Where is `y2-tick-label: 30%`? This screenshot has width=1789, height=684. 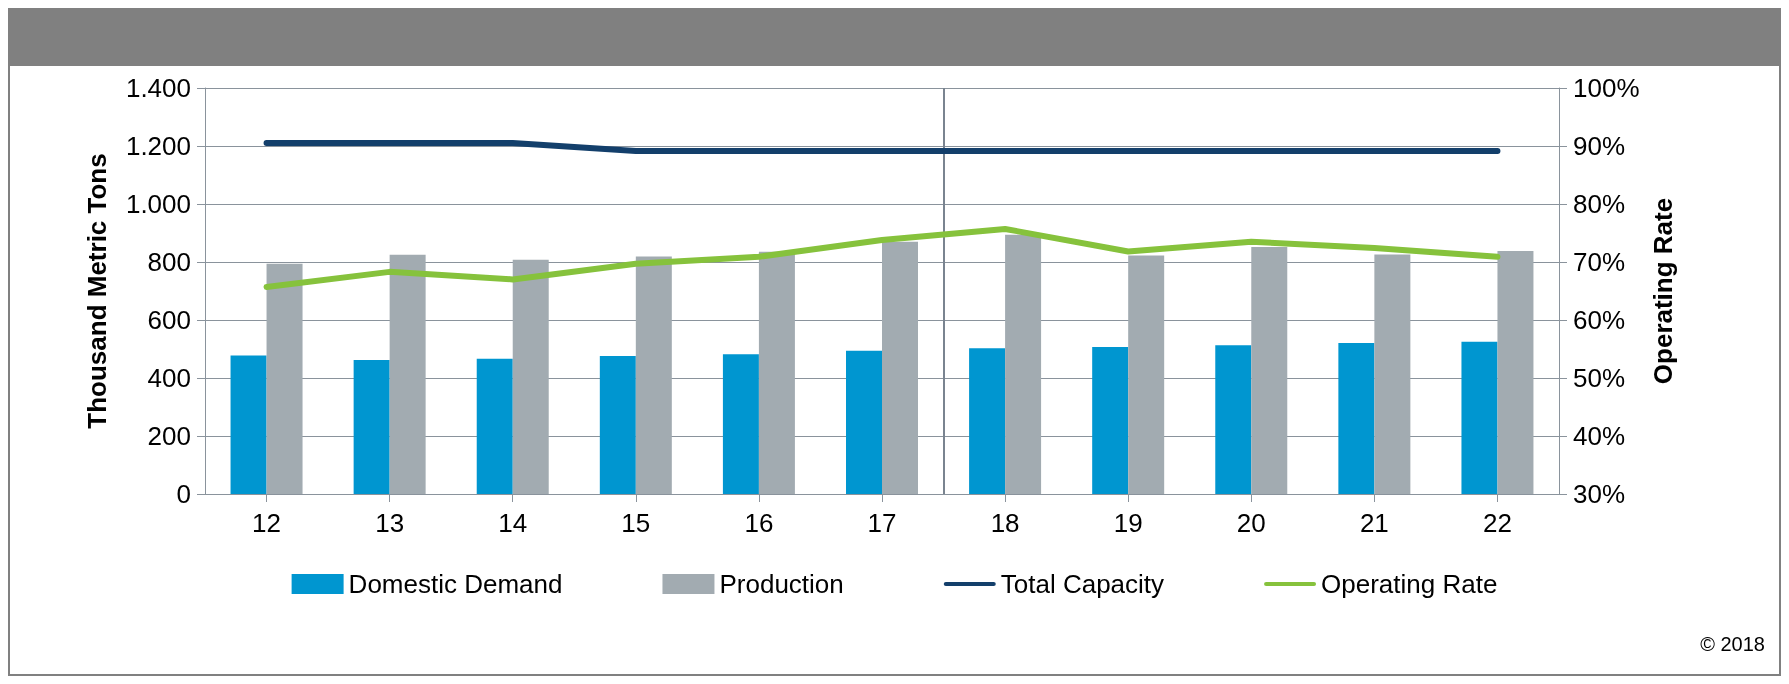 y2-tick-label: 30% is located at coordinates (1599, 494).